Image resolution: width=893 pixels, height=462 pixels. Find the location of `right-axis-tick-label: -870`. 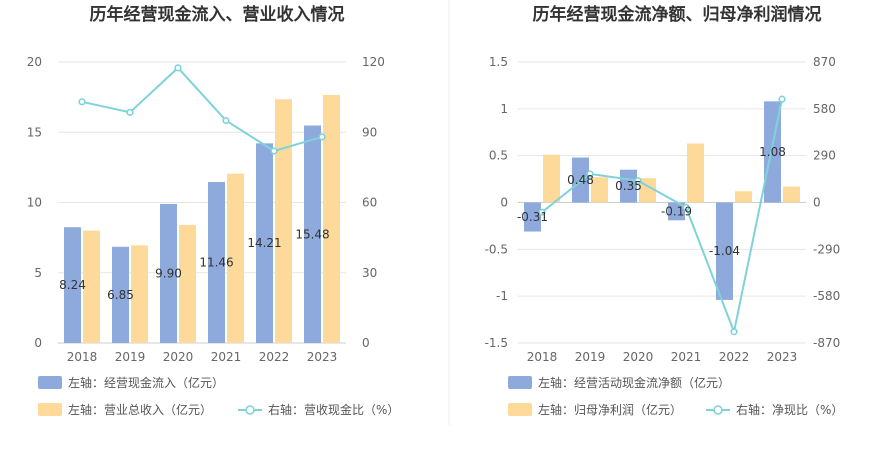

right-axis-tick-label: -870 is located at coordinates (826, 343).